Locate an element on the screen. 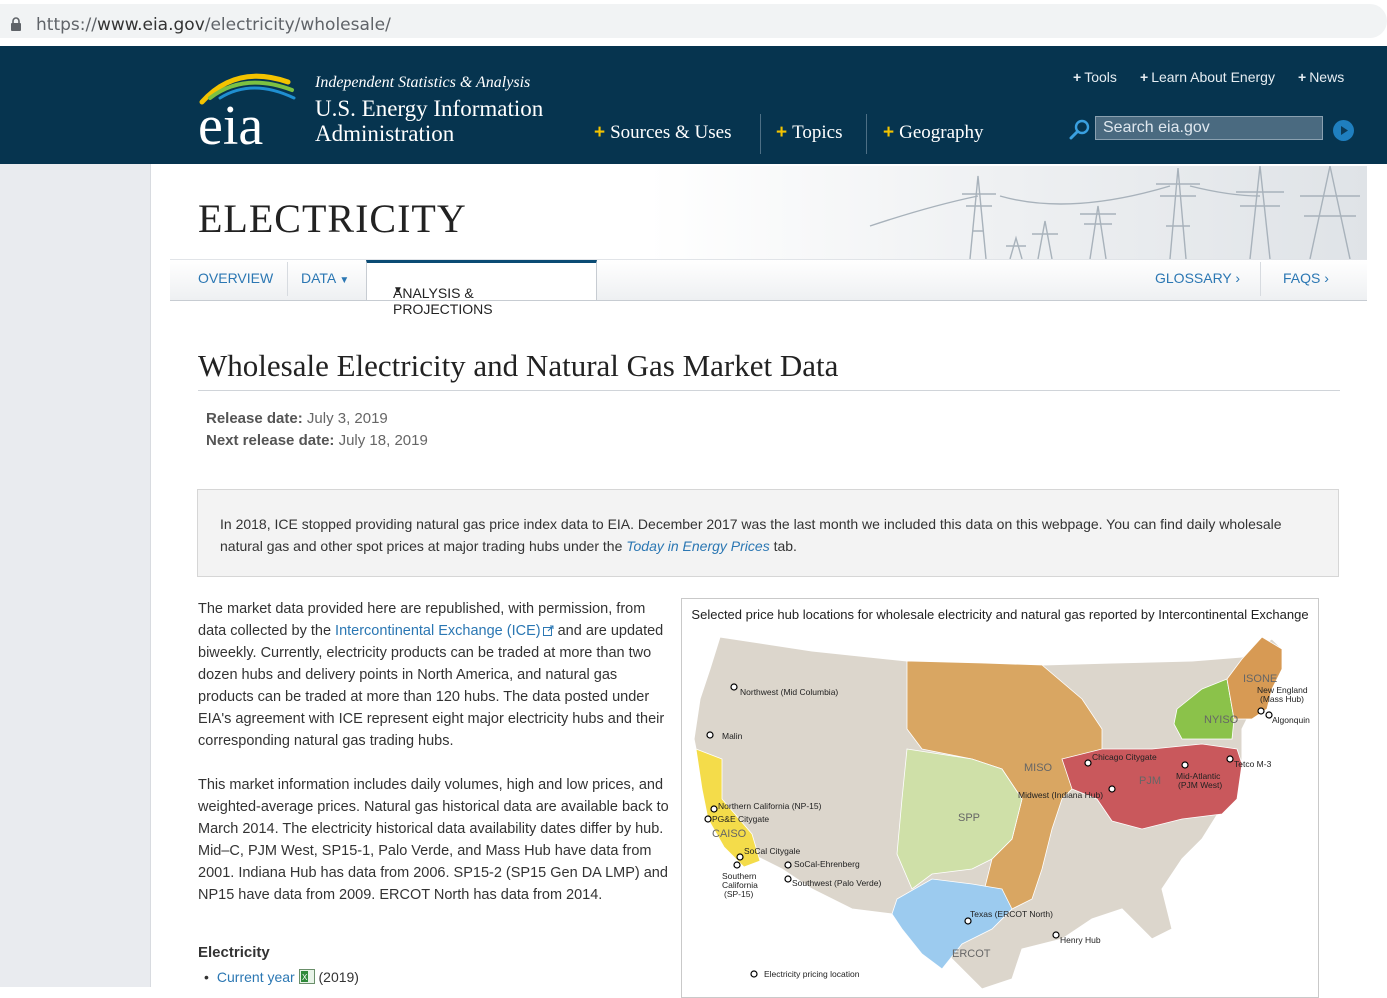 The width and height of the screenshot is (1387, 998). section-banner is located at coordinates (768, 212).